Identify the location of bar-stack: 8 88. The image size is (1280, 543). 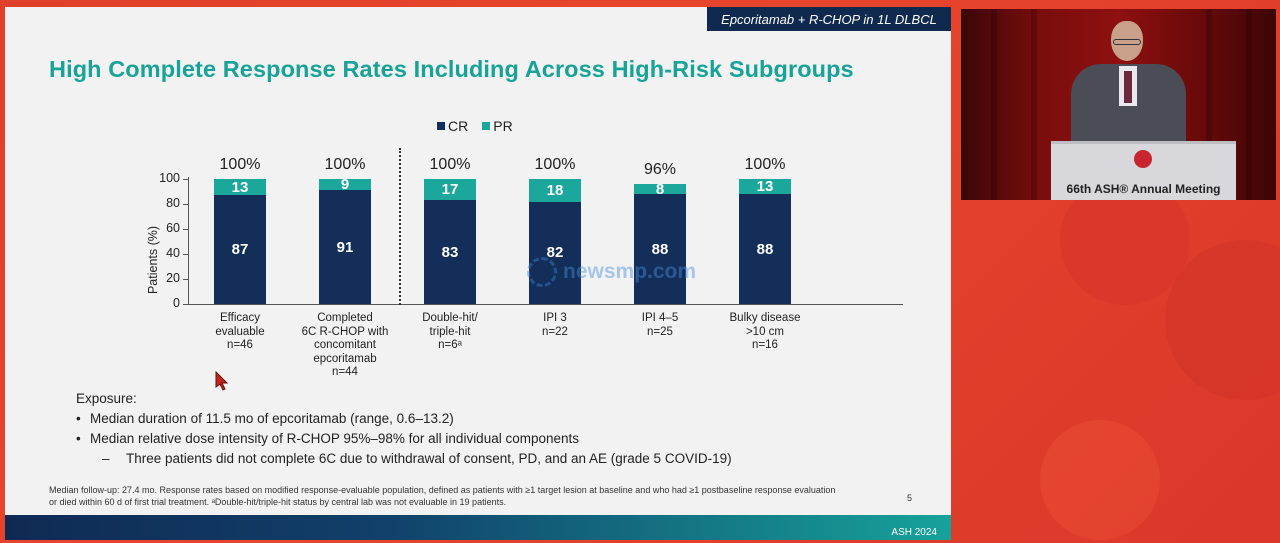
(660, 242).